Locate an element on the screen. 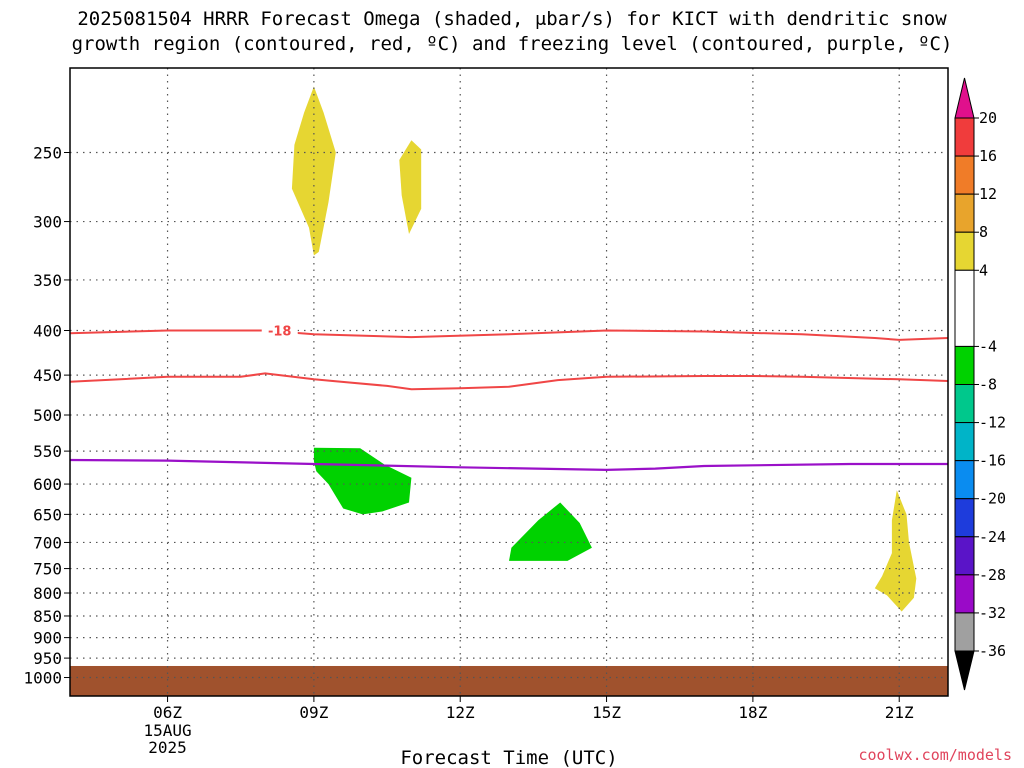 This screenshot has width=1024, height=768. y-tick-label-950: 950 is located at coordinates (47, 658).